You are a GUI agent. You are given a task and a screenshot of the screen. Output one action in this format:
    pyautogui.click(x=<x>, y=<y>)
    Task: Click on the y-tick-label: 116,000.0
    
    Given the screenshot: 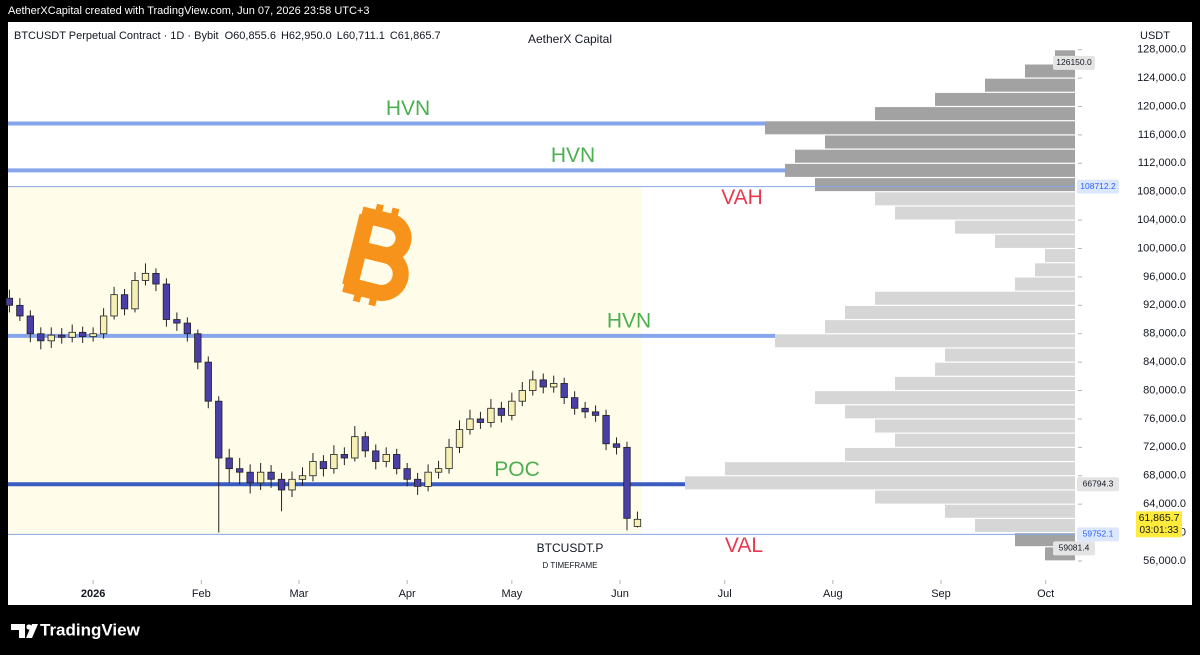 What is the action you would take?
    pyautogui.click(x=1162, y=135)
    